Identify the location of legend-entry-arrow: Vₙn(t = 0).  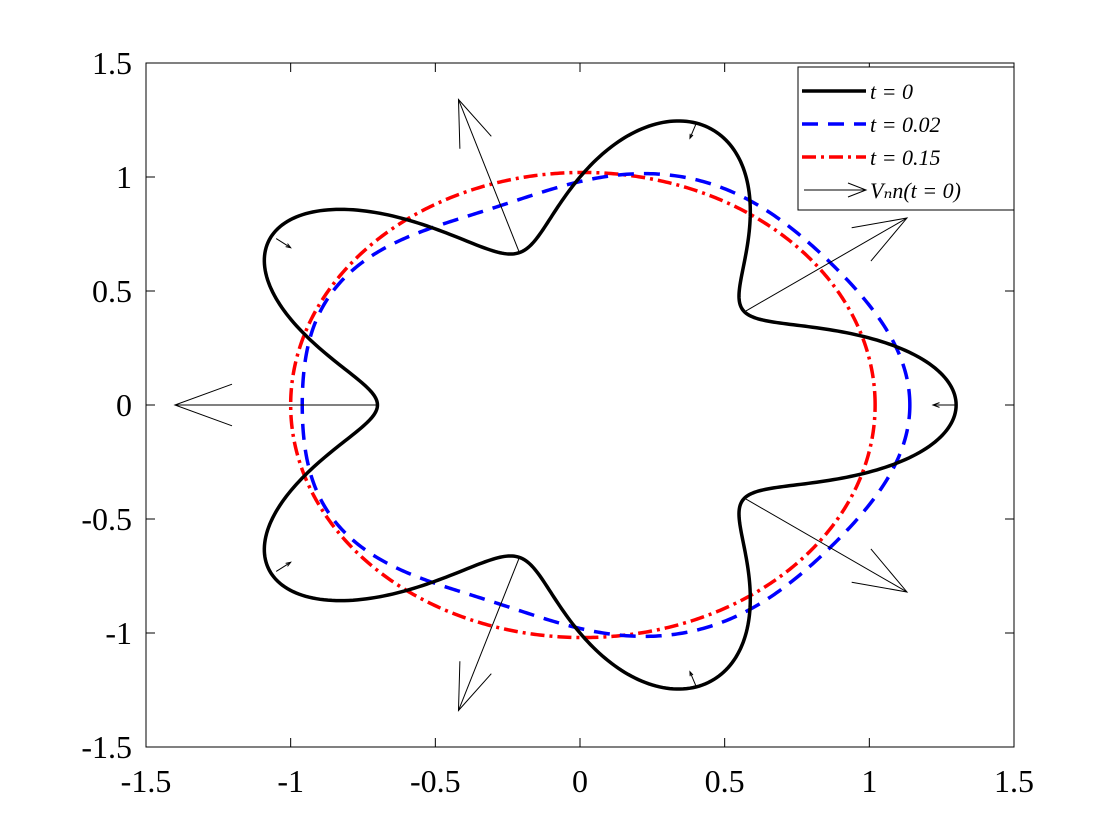
(882, 190).